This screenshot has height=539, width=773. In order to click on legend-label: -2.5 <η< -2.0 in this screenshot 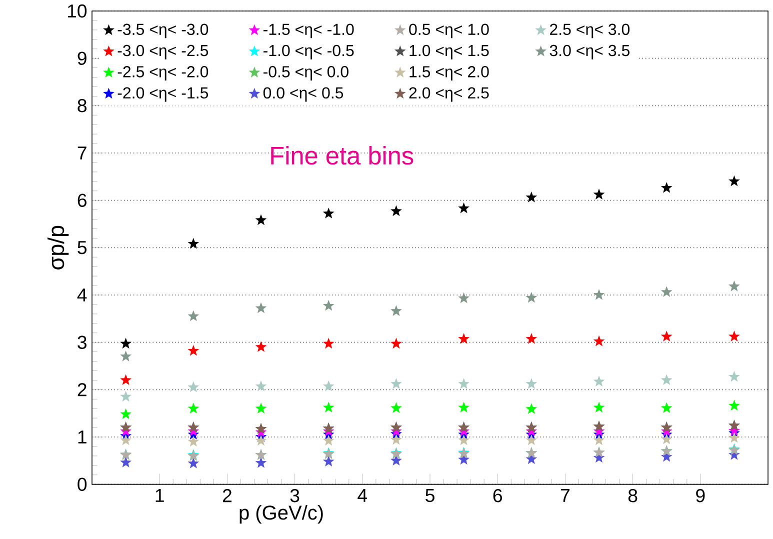, I will do `click(163, 73)`.